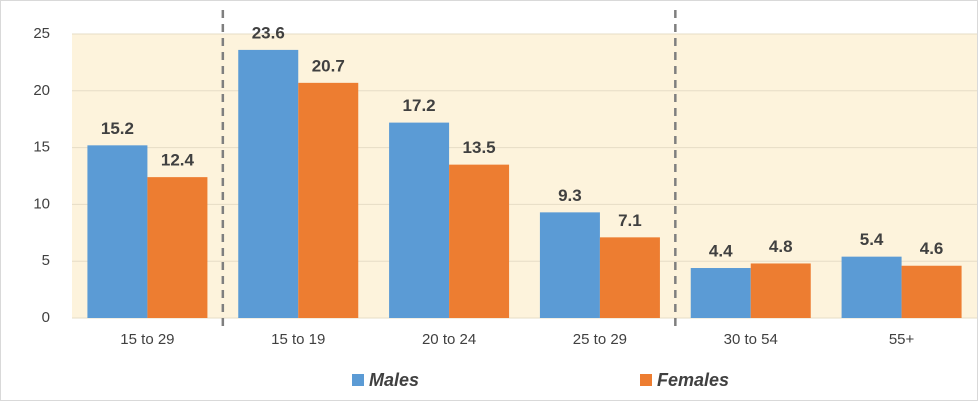  I want to click on y-tick-label: 20, so click(41, 90).